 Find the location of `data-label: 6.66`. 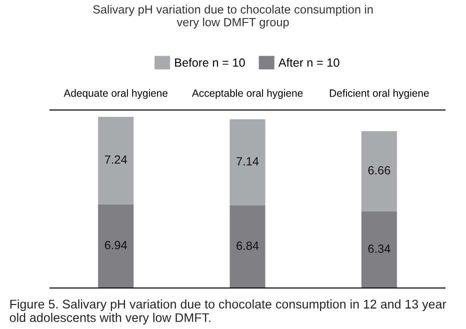

data-label: 6.66 is located at coordinates (379, 170).